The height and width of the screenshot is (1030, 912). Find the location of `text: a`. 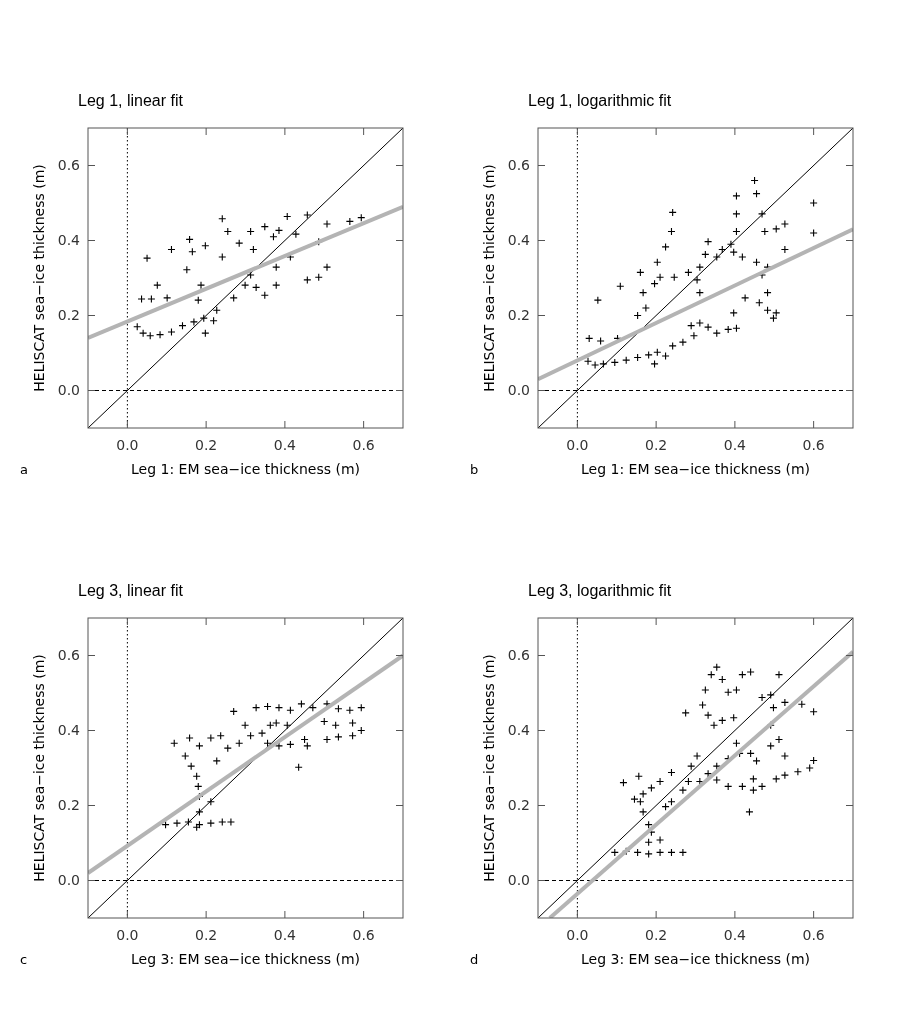

text: a is located at coordinates (24, 469).